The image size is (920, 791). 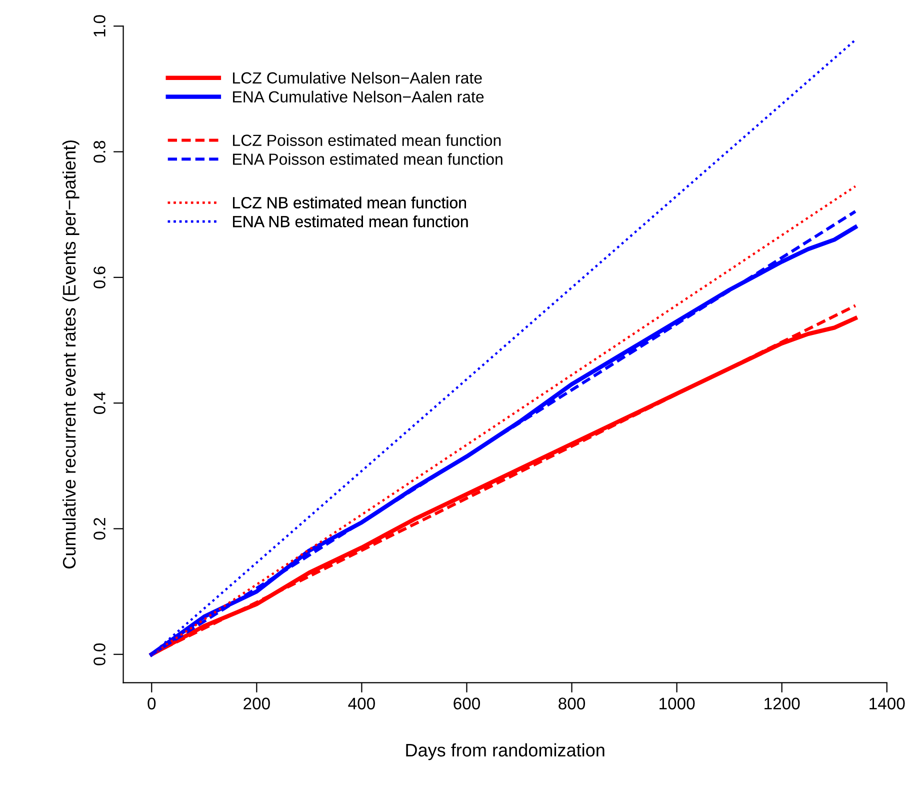 I want to click on legend-label: LCZ Cumulative Nelson−Aalen rate, so click(x=357, y=78).